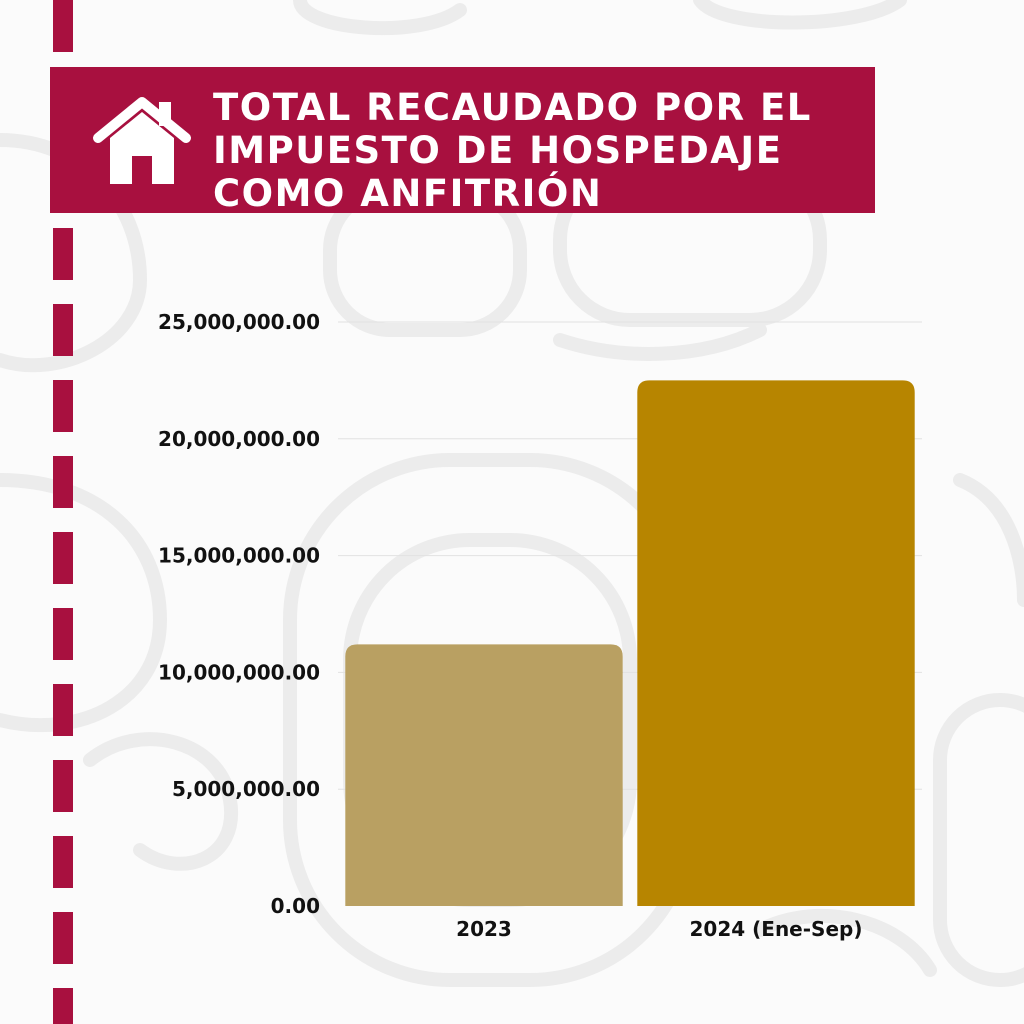 This screenshot has width=1024, height=1024. I want to click on x-axis-category-labels: 2023 2024 (Ene-Sep), so click(659, 929).